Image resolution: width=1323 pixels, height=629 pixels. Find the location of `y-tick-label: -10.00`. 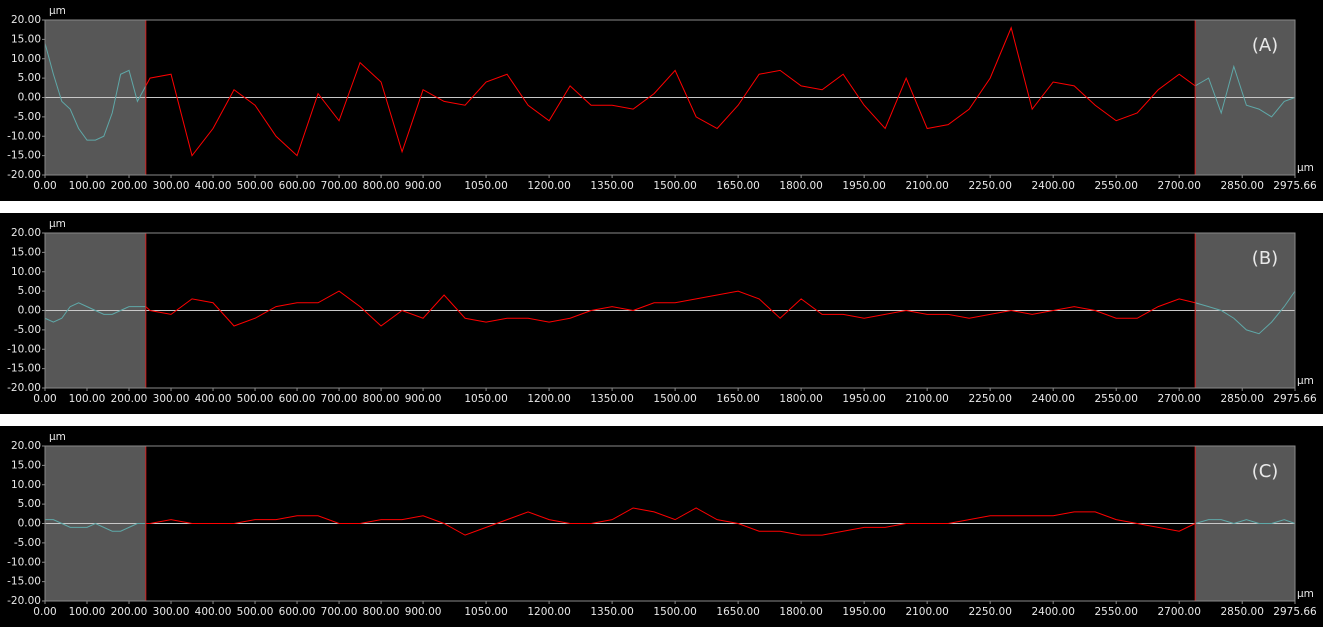

y-tick-label: -10.00 is located at coordinates (24, 562).